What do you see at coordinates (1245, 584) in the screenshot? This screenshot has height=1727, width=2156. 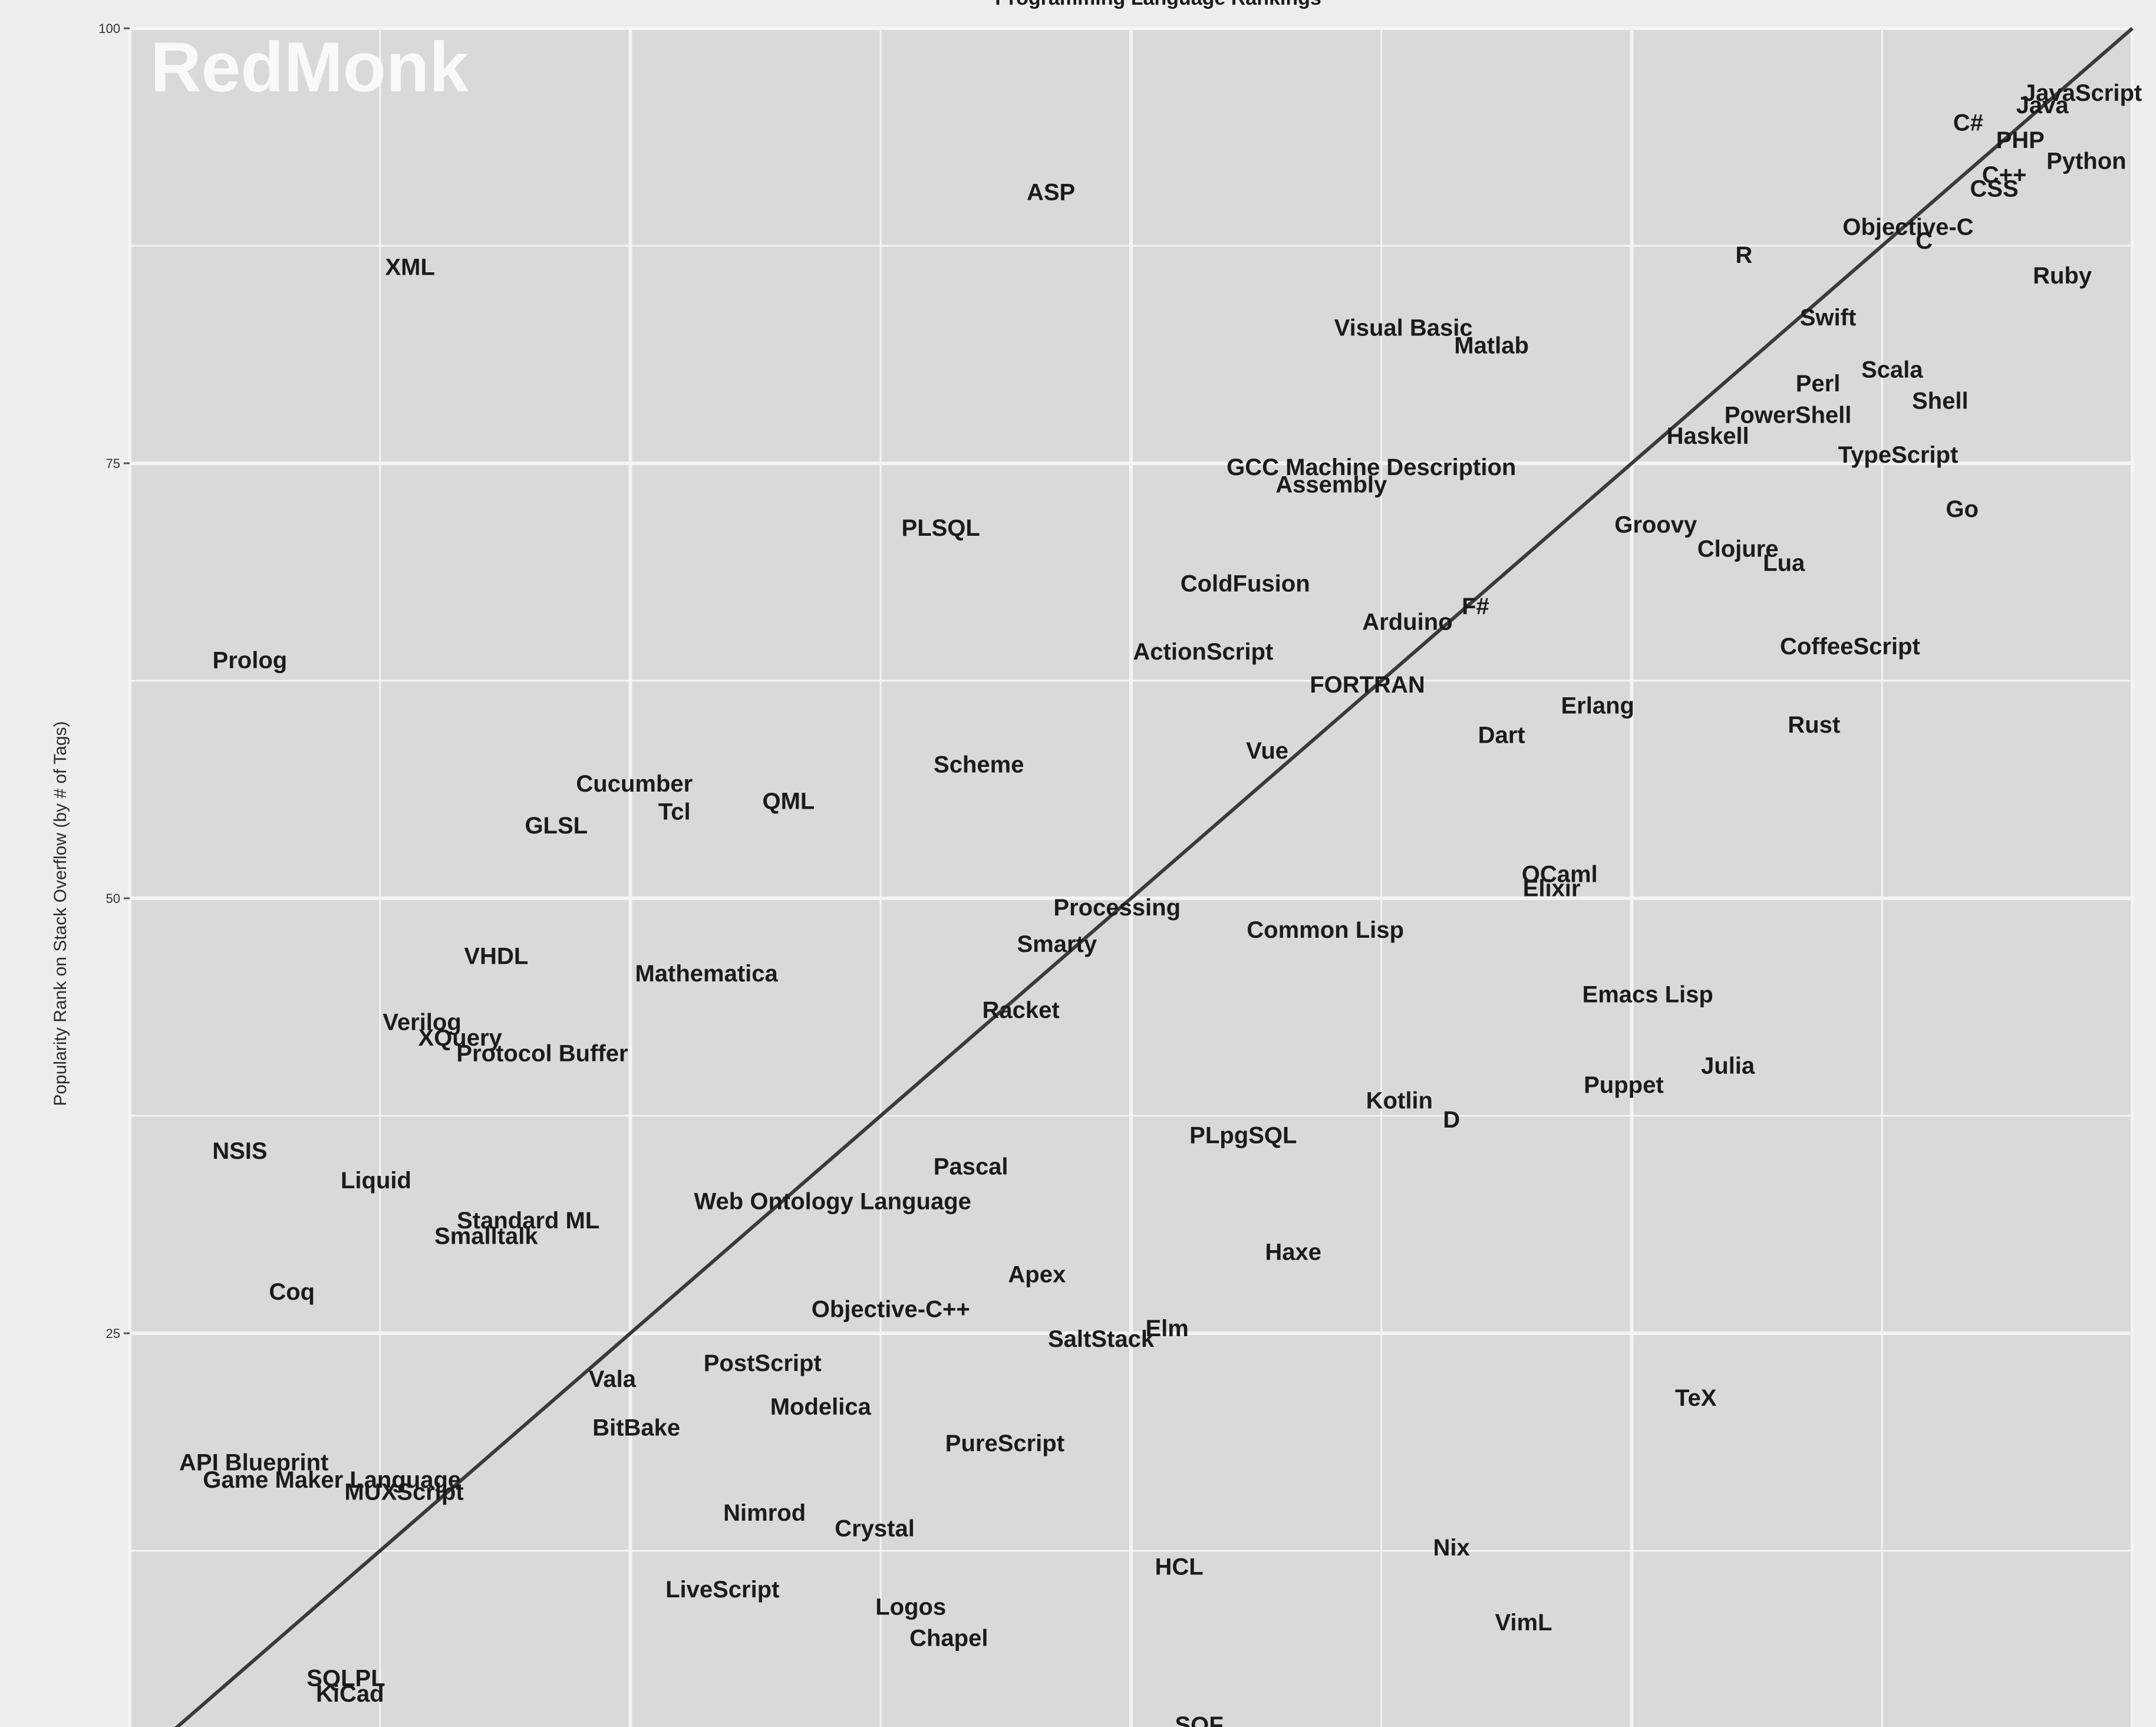 I see `data-point-label: ColdFusion` at bounding box center [1245, 584].